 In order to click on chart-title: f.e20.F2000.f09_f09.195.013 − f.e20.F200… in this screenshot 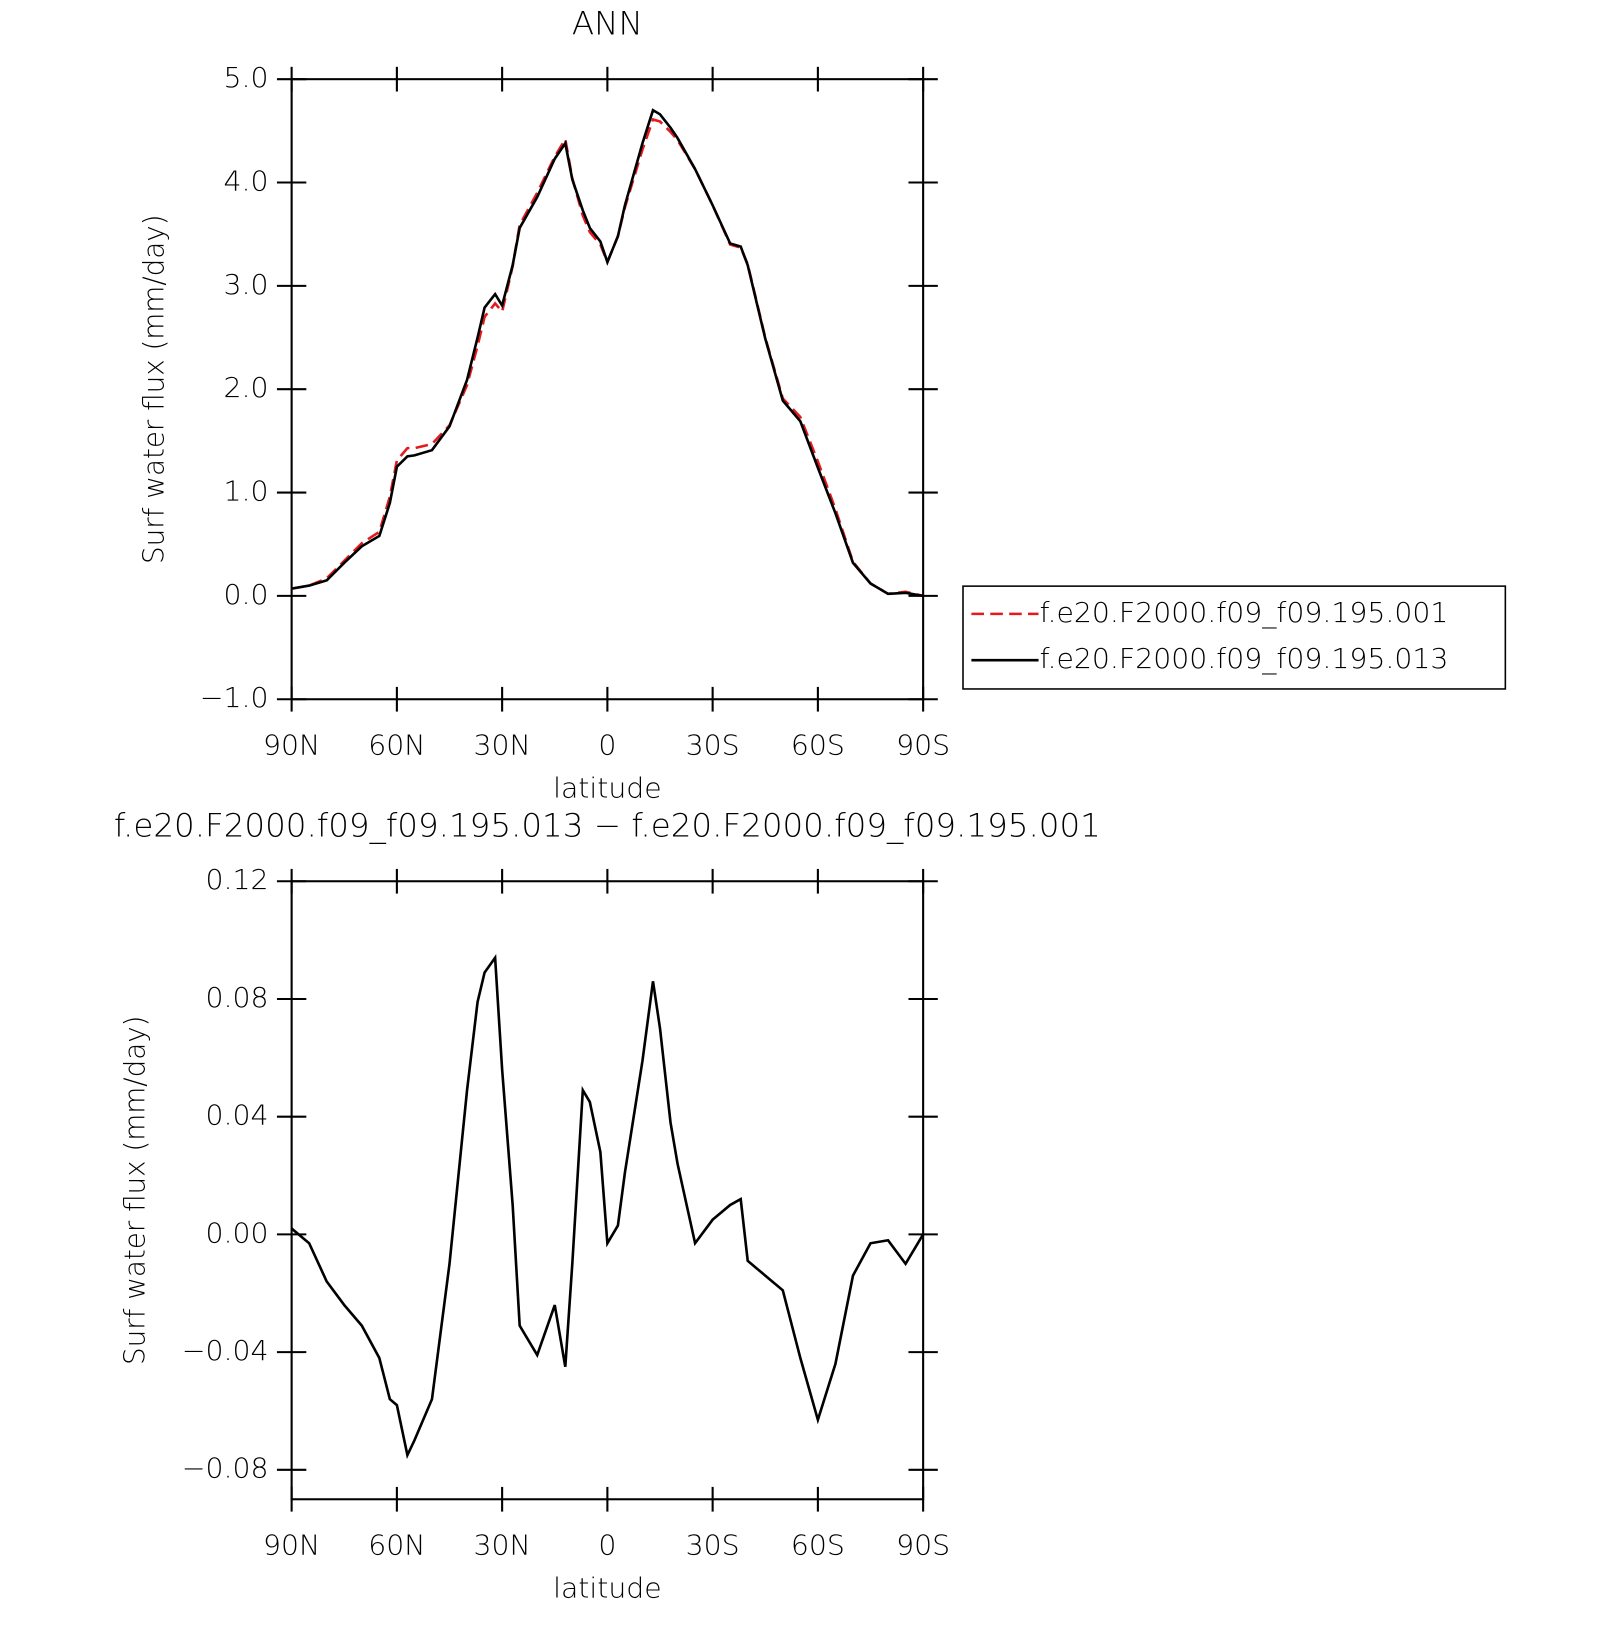, I will do `click(607, 826)`.